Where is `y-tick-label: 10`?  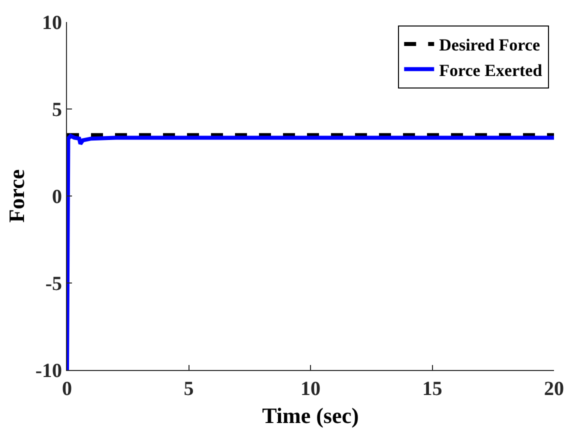 y-tick-label: 10 is located at coordinates (52, 23).